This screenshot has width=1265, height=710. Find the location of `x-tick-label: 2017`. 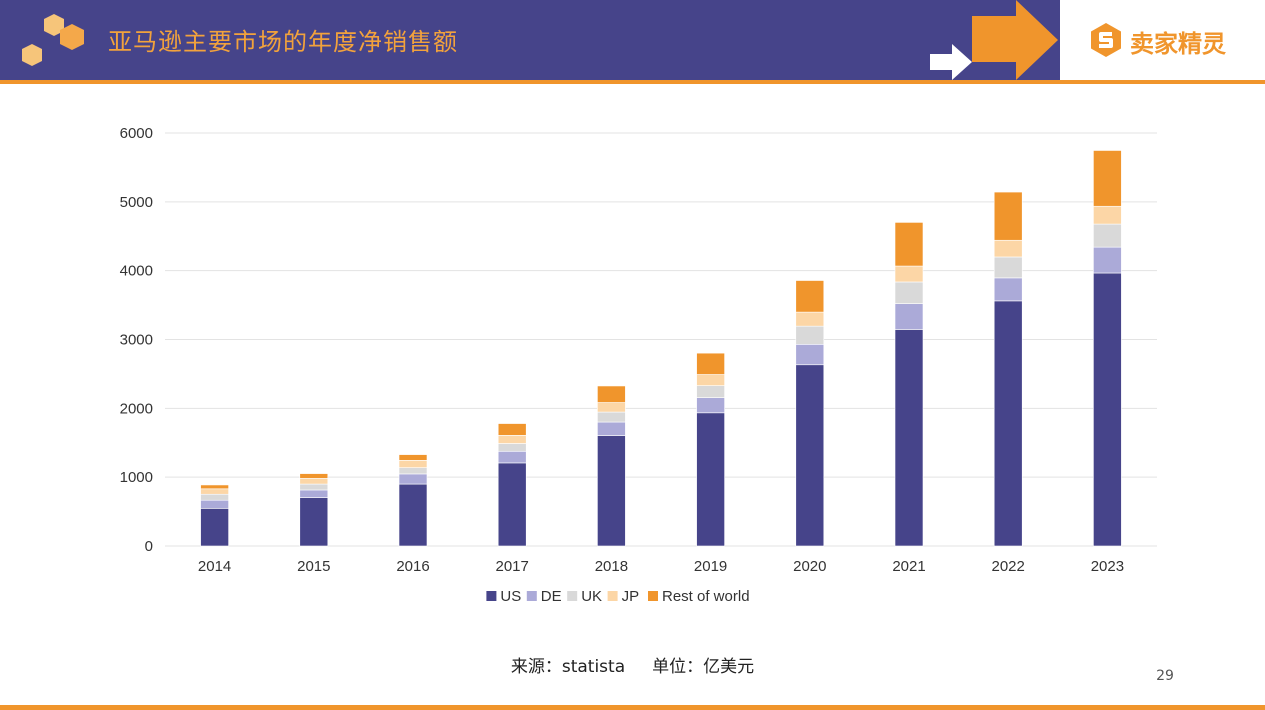

x-tick-label: 2017 is located at coordinates (512, 566).